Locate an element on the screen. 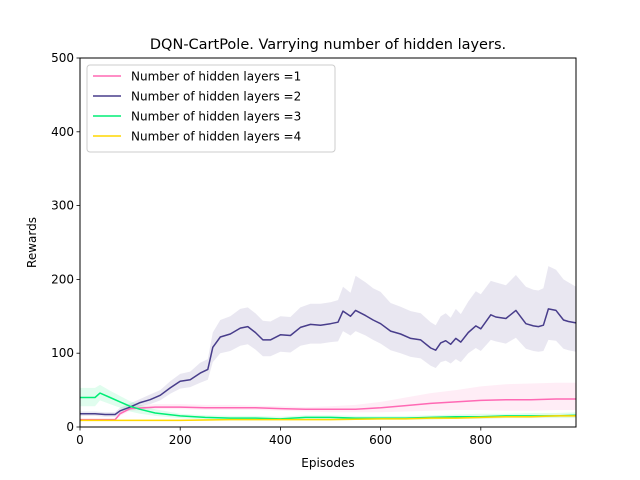  y-tick-label: 500 is located at coordinates (62, 58).